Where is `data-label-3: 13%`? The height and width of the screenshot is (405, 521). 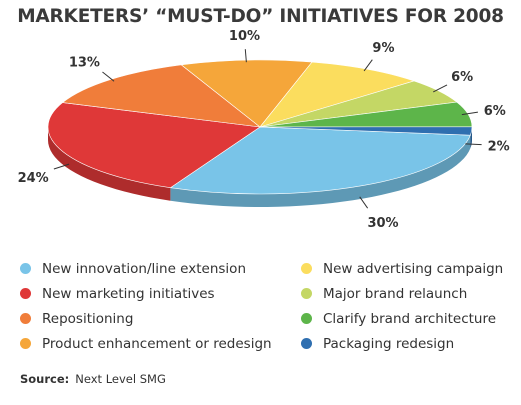
data-label-3: 13% is located at coordinates (84, 62).